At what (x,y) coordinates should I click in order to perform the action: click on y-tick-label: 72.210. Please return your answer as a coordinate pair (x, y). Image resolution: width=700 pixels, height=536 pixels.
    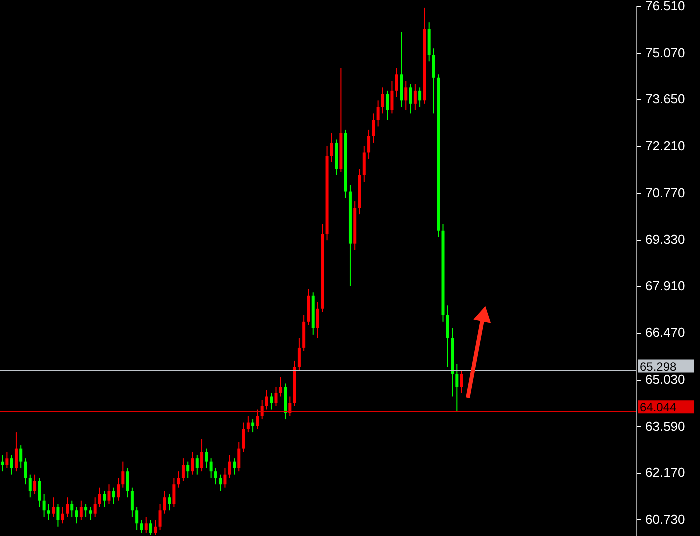
    Looking at the image, I should click on (666, 146).